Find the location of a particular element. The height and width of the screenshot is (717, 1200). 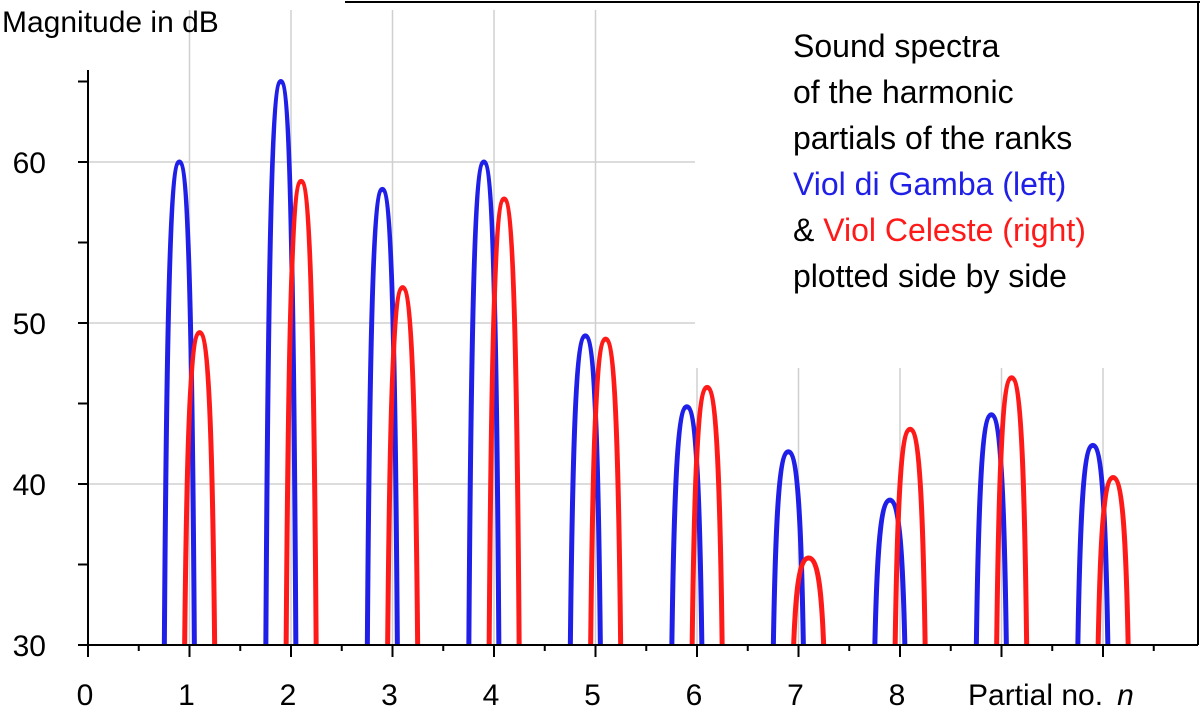

y-tick-label: 30 is located at coordinates (29, 646).